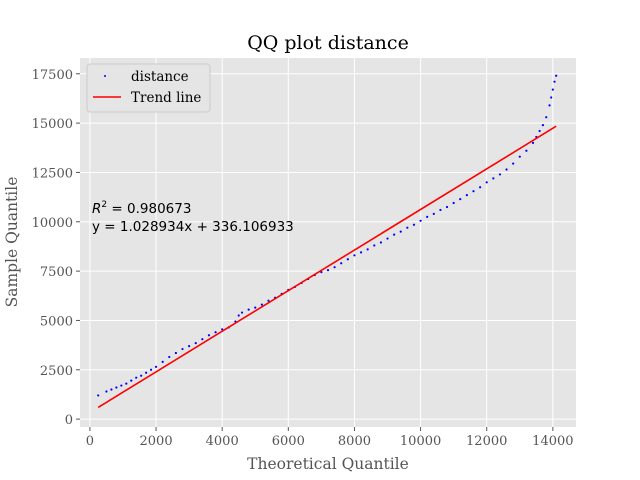 The image size is (640, 480). What do you see at coordinates (56, 272) in the screenshot?
I see `y-tick-label: 7500` at bounding box center [56, 272].